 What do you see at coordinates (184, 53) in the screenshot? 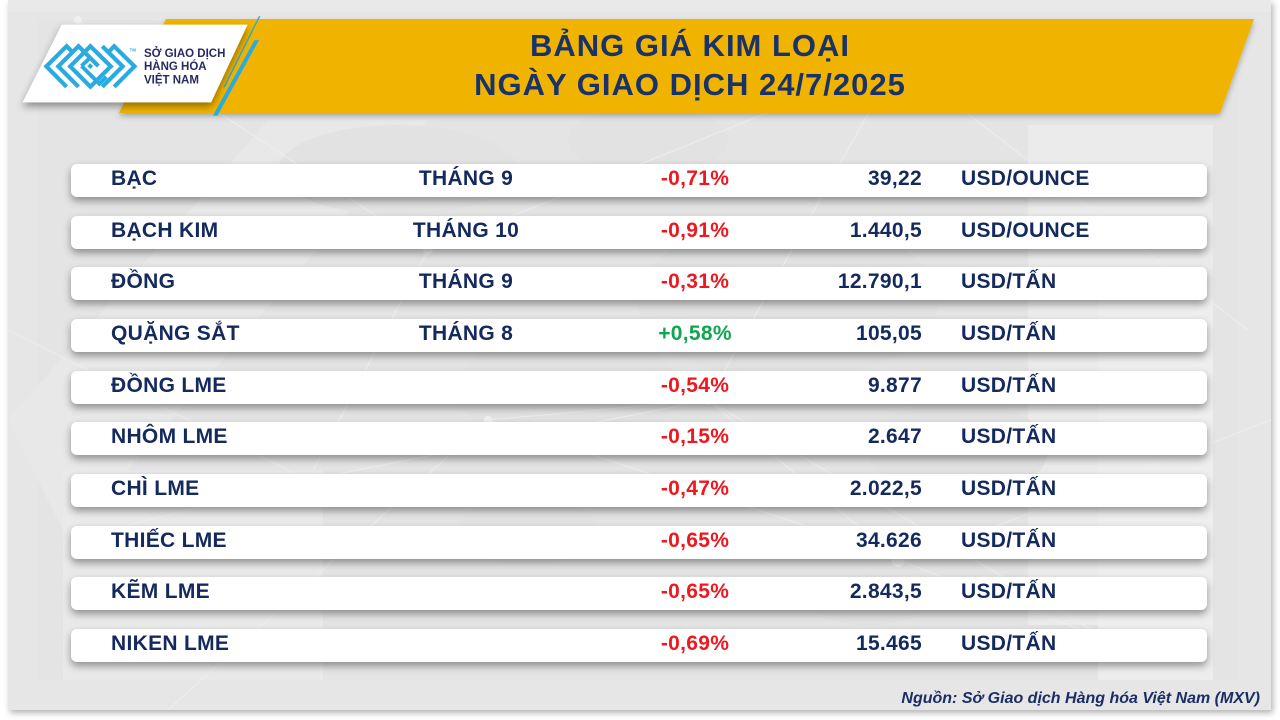
I see `svg-text: SỞ GIAO DỊCH` at bounding box center [184, 53].